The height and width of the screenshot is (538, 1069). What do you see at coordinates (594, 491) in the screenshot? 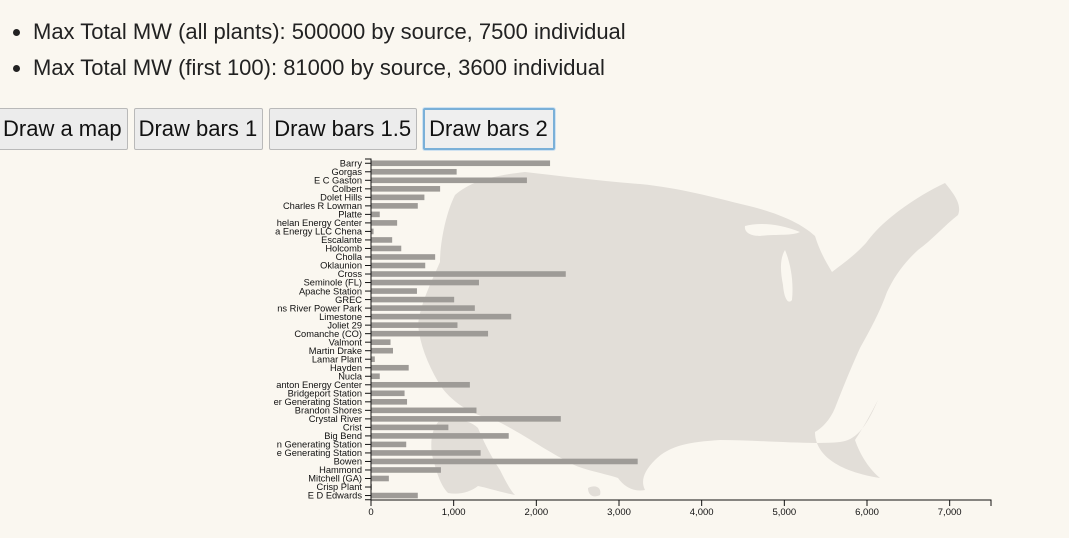
I see `florida-shape` at bounding box center [594, 491].